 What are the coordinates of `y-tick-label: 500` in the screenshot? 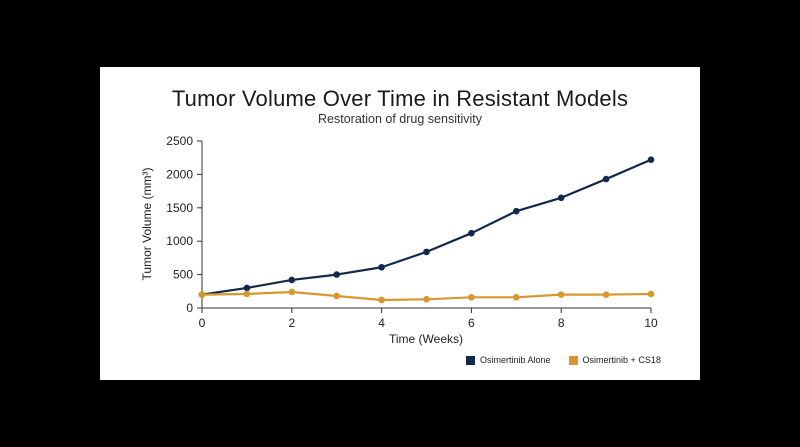 It's located at (183, 275).